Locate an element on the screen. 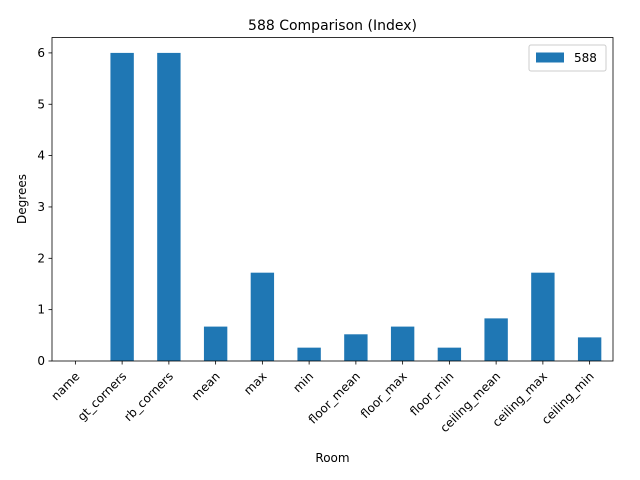 This screenshot has height=480, width=640. bar-ceiling-mean is located at coordinates (496, 339).